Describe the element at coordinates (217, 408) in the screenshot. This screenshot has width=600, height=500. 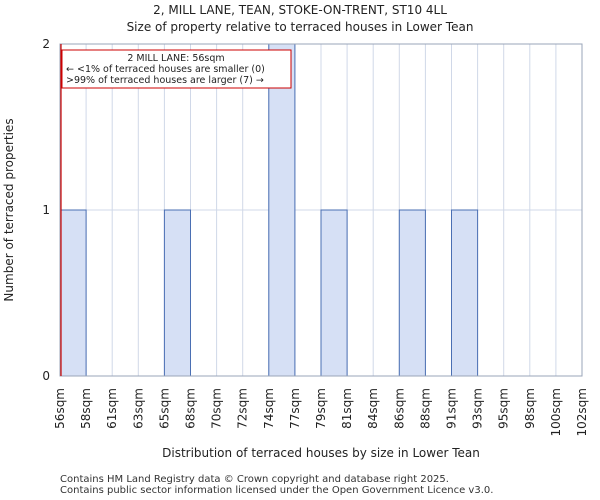
I see `x-tick-label: 70sqm` at that location.